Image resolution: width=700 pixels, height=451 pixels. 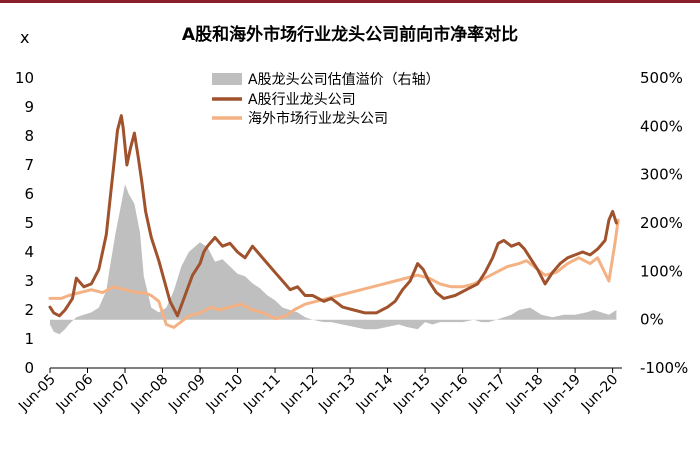 I want to click on right-tick-label: 400%, so click(x=661, y=126).